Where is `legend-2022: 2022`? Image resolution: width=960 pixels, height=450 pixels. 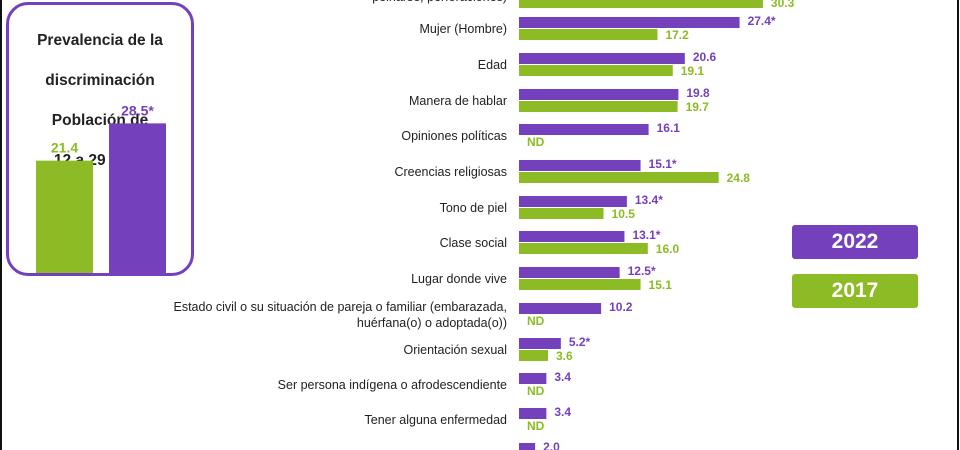 legend-2022: 2022 is located at coordinates (855, 242).